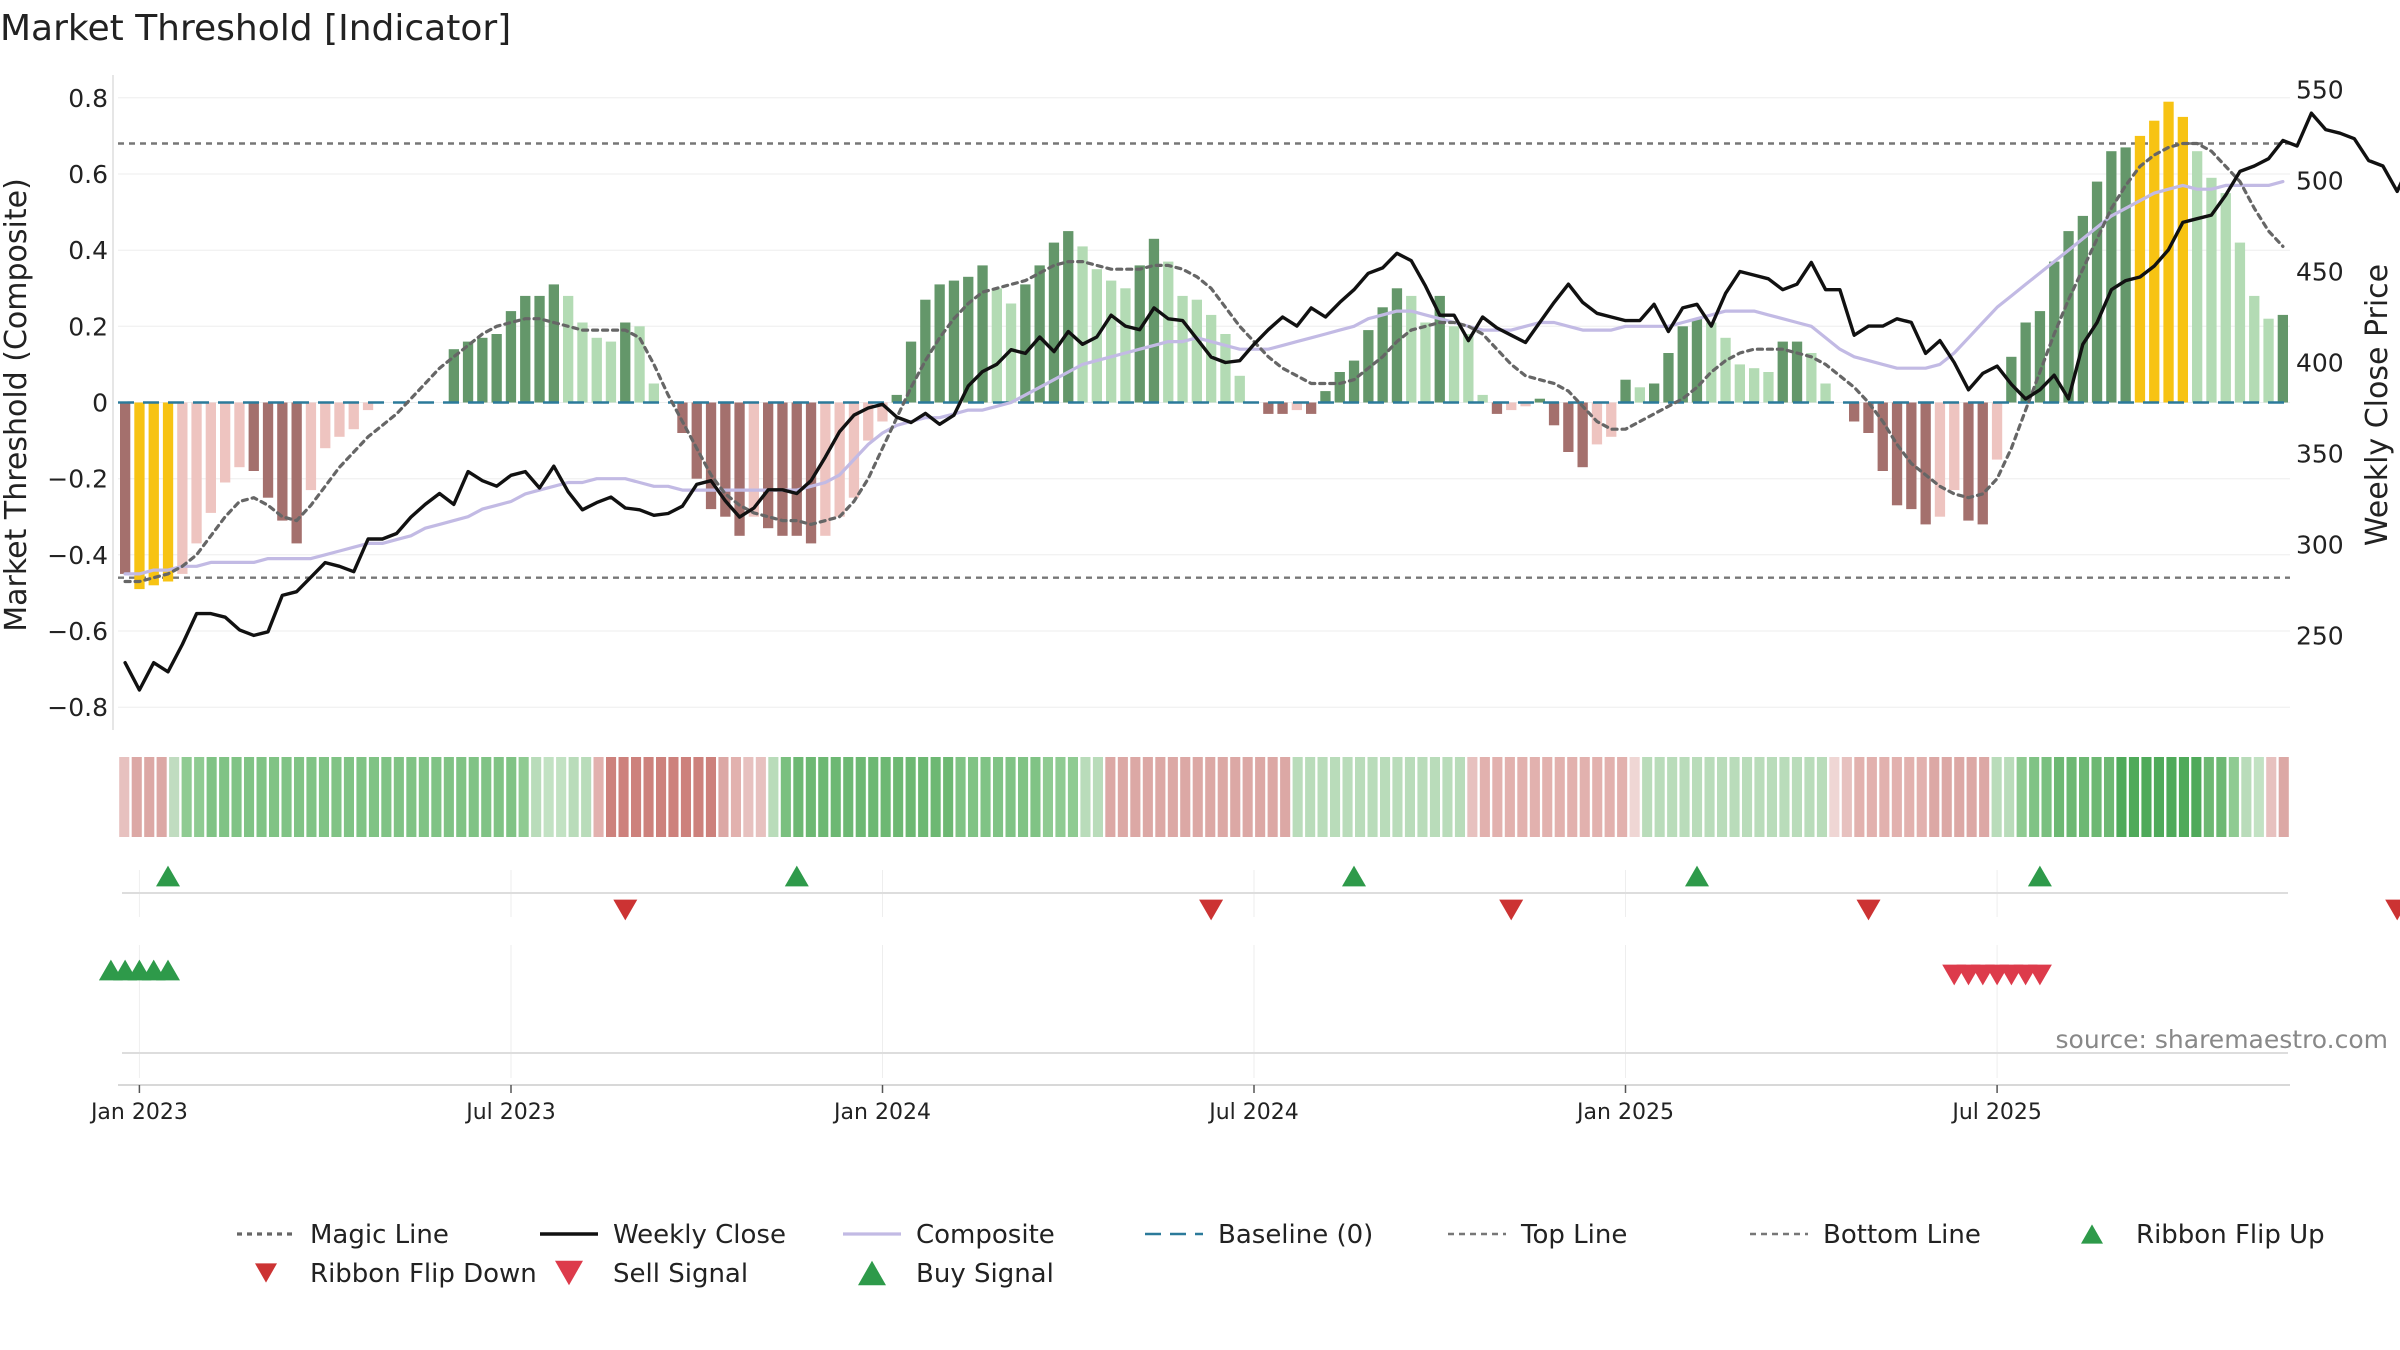  Describe the element at coordinates (1253, 1112) in the screenshot. I see `x-tick-label: Jul 2024` at that location.